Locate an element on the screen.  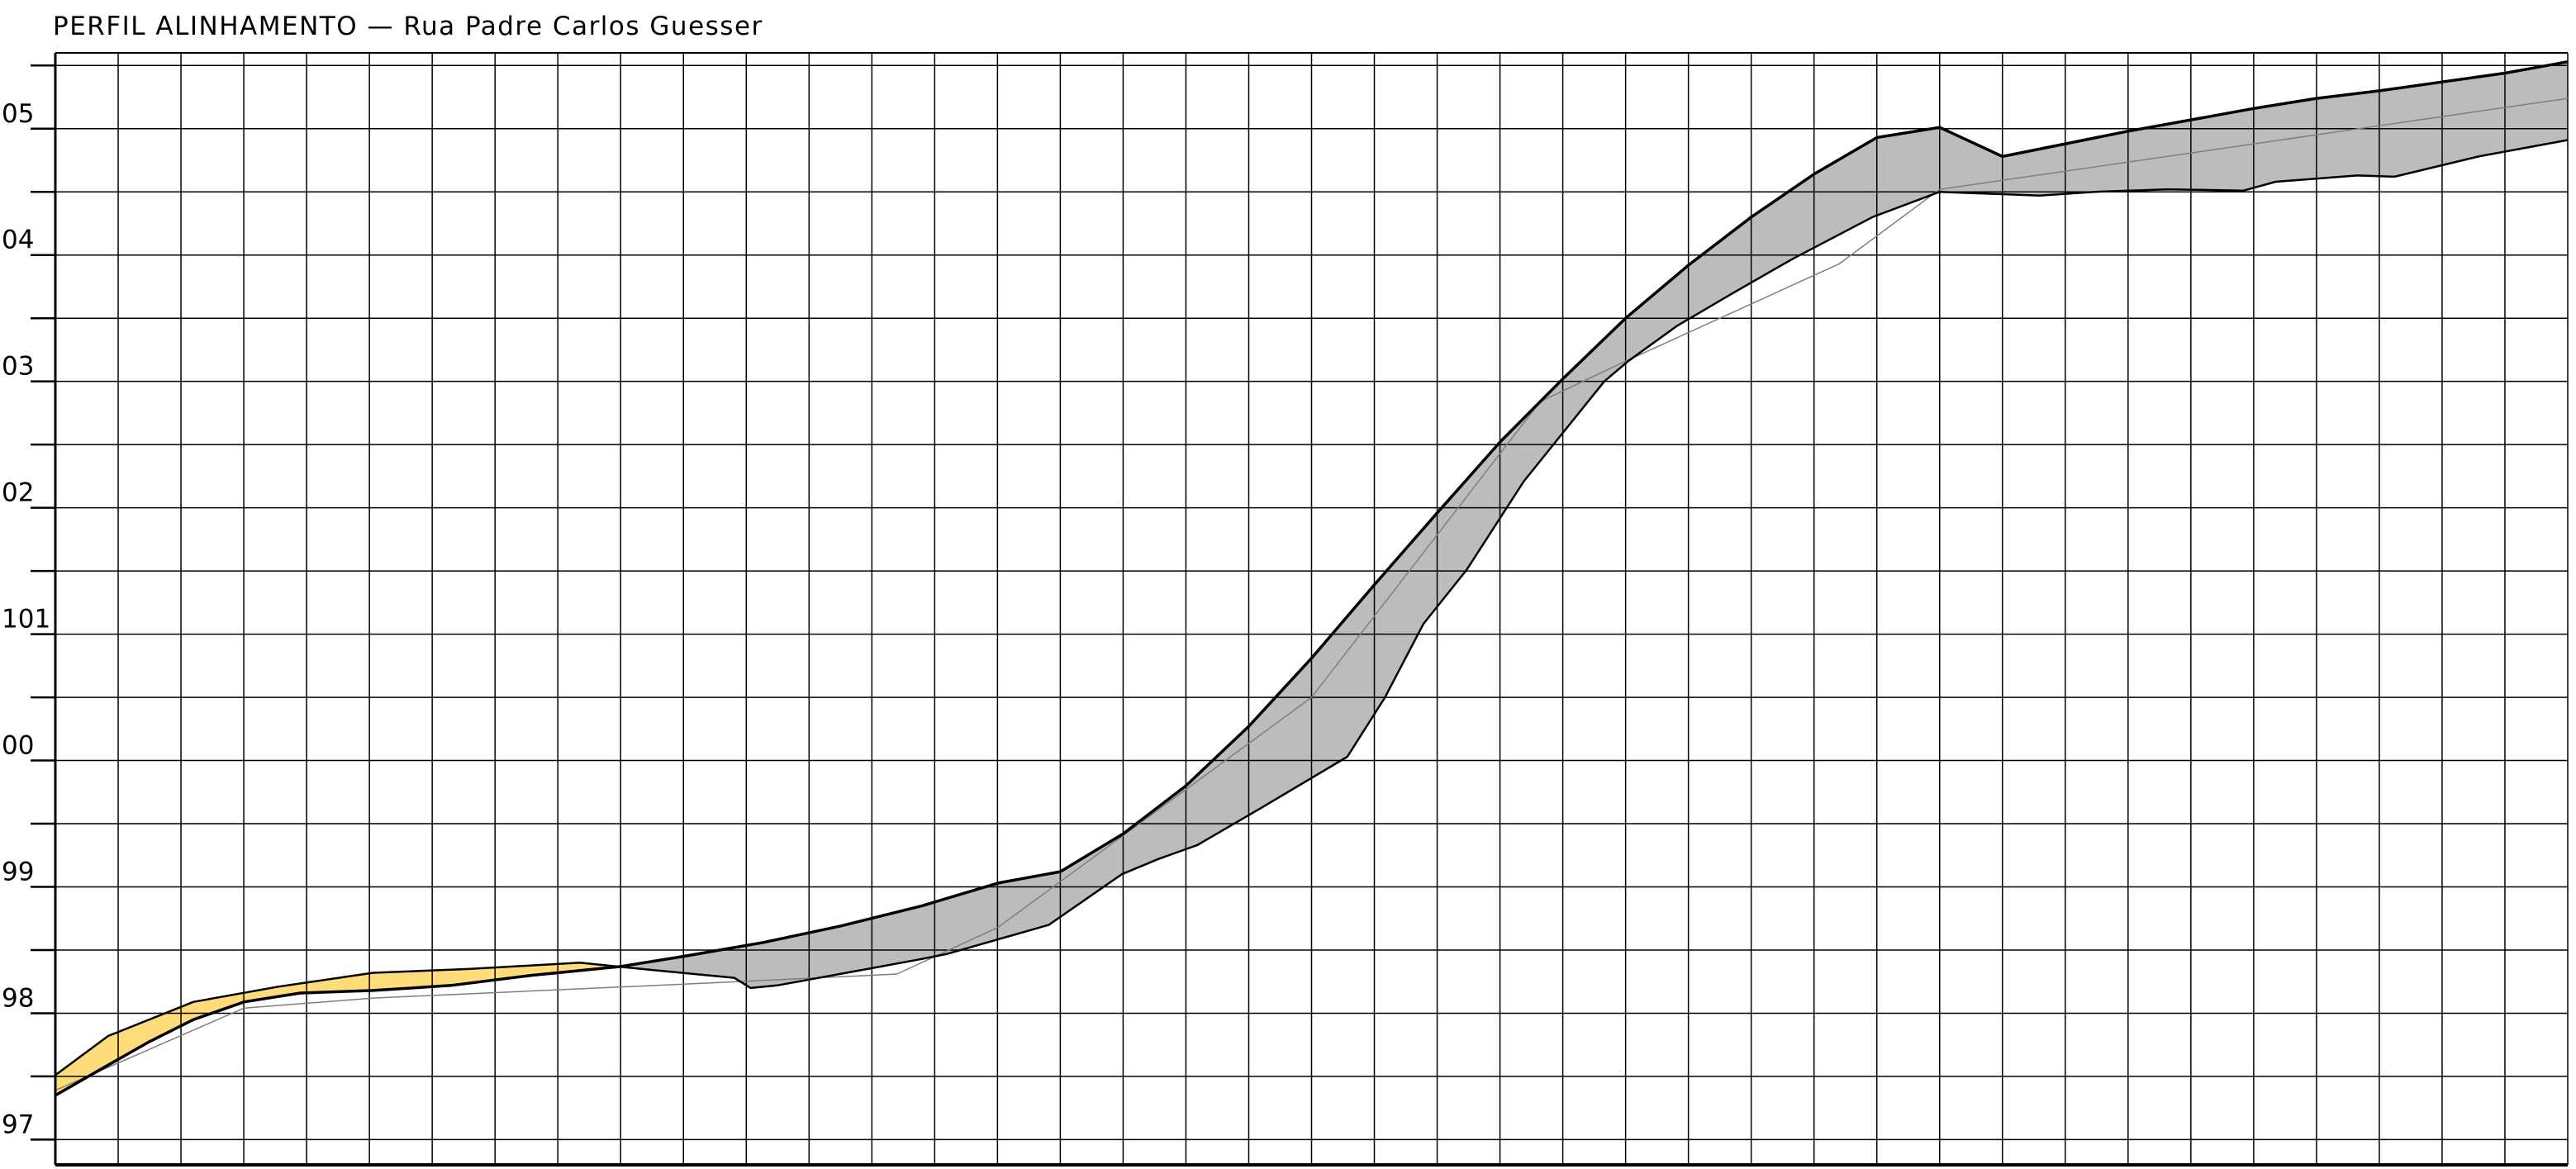
y-tick-label: 97 is located at coordinates (18, 1124).